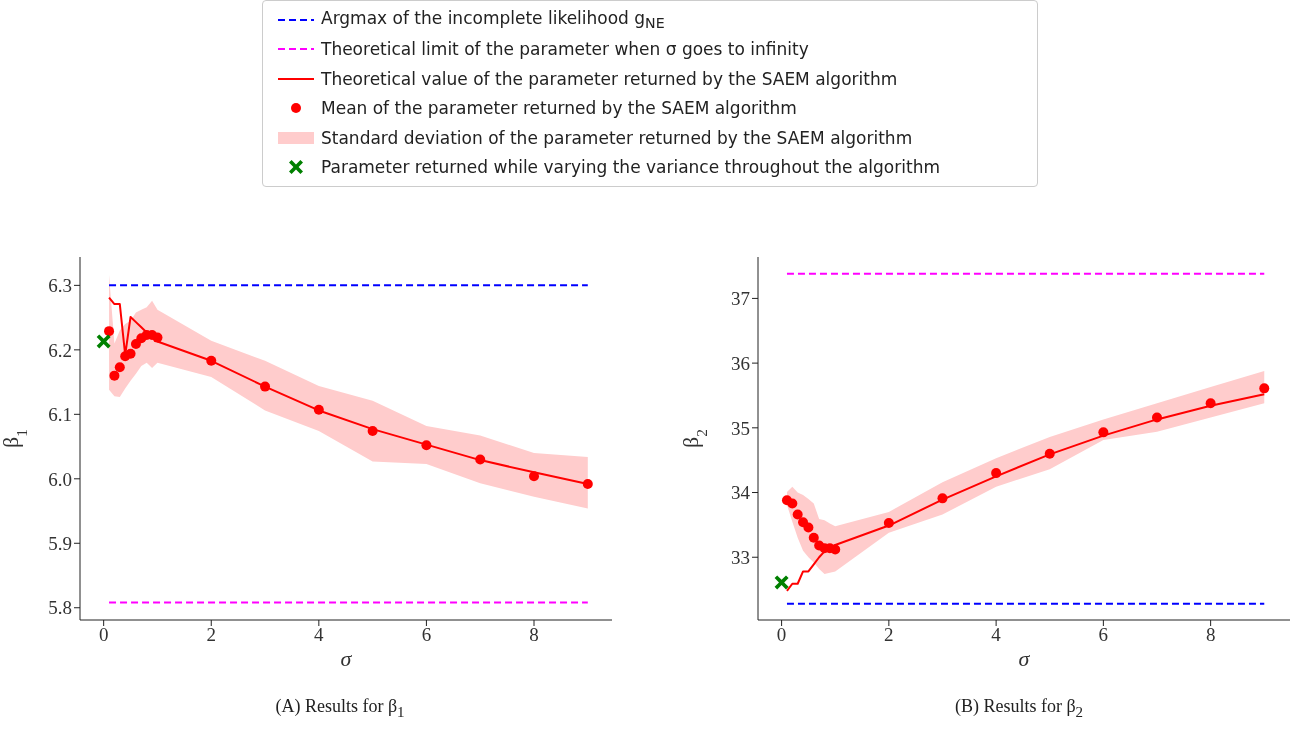  I want to click on y-tick-label: 6.2, so click(60, 350).